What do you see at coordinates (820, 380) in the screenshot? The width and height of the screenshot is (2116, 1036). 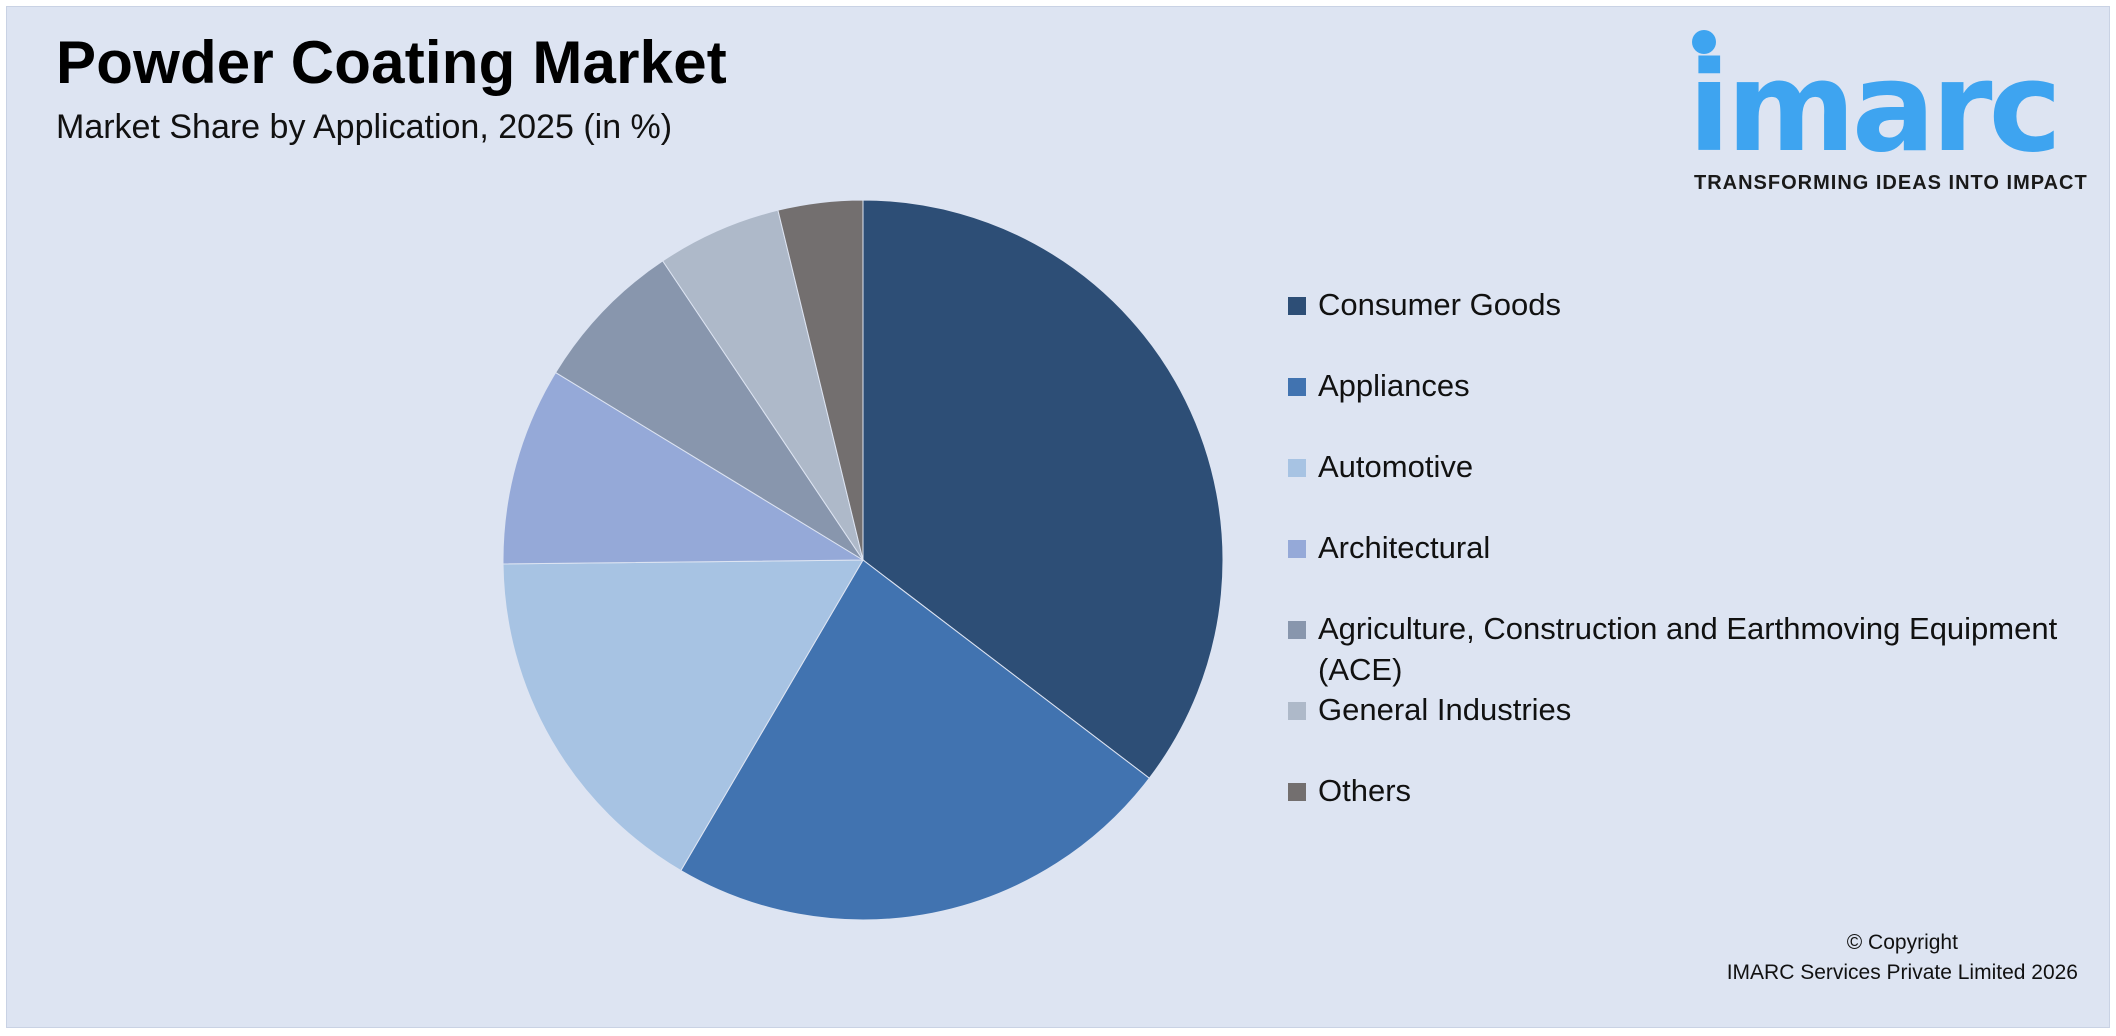 I see `pie-slice-others` at bounding box center [820, 380].